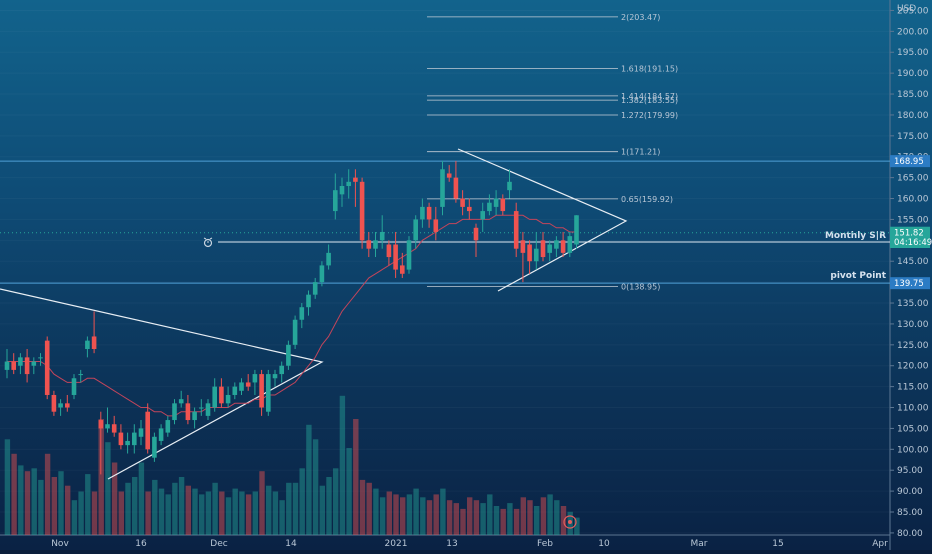 This screenshot has height=554, width=932. Describe the element at coordinates (911, 242) in the screenshot. I see `price-tag-countdown: 04:16:49` at that location.